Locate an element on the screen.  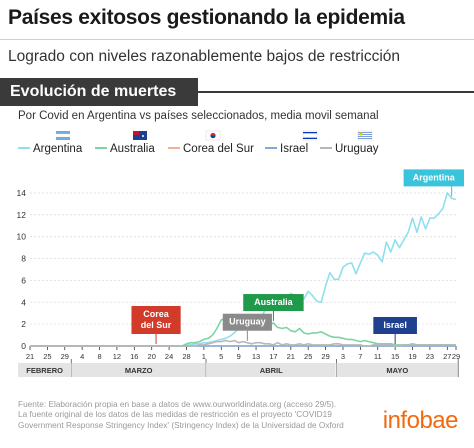
south-korea-flag-icon is located at coordinates (213, 135).